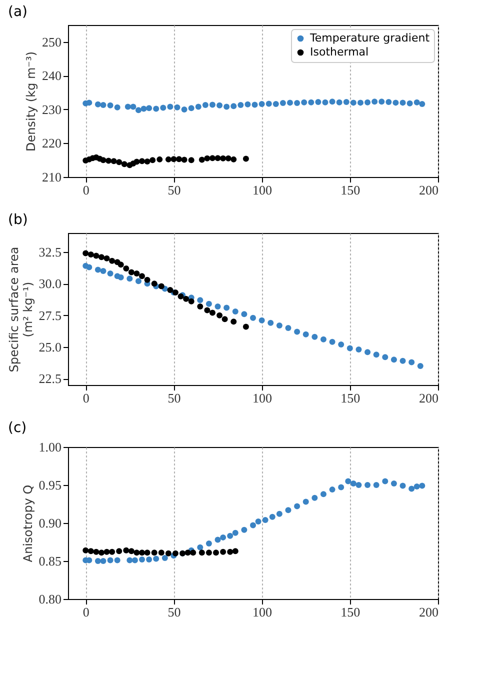 This screenshot has height=680, width=486. Describe the element at coordinates (350, 190) in the screenshot. I see `x-tick-label: 150` at that location.